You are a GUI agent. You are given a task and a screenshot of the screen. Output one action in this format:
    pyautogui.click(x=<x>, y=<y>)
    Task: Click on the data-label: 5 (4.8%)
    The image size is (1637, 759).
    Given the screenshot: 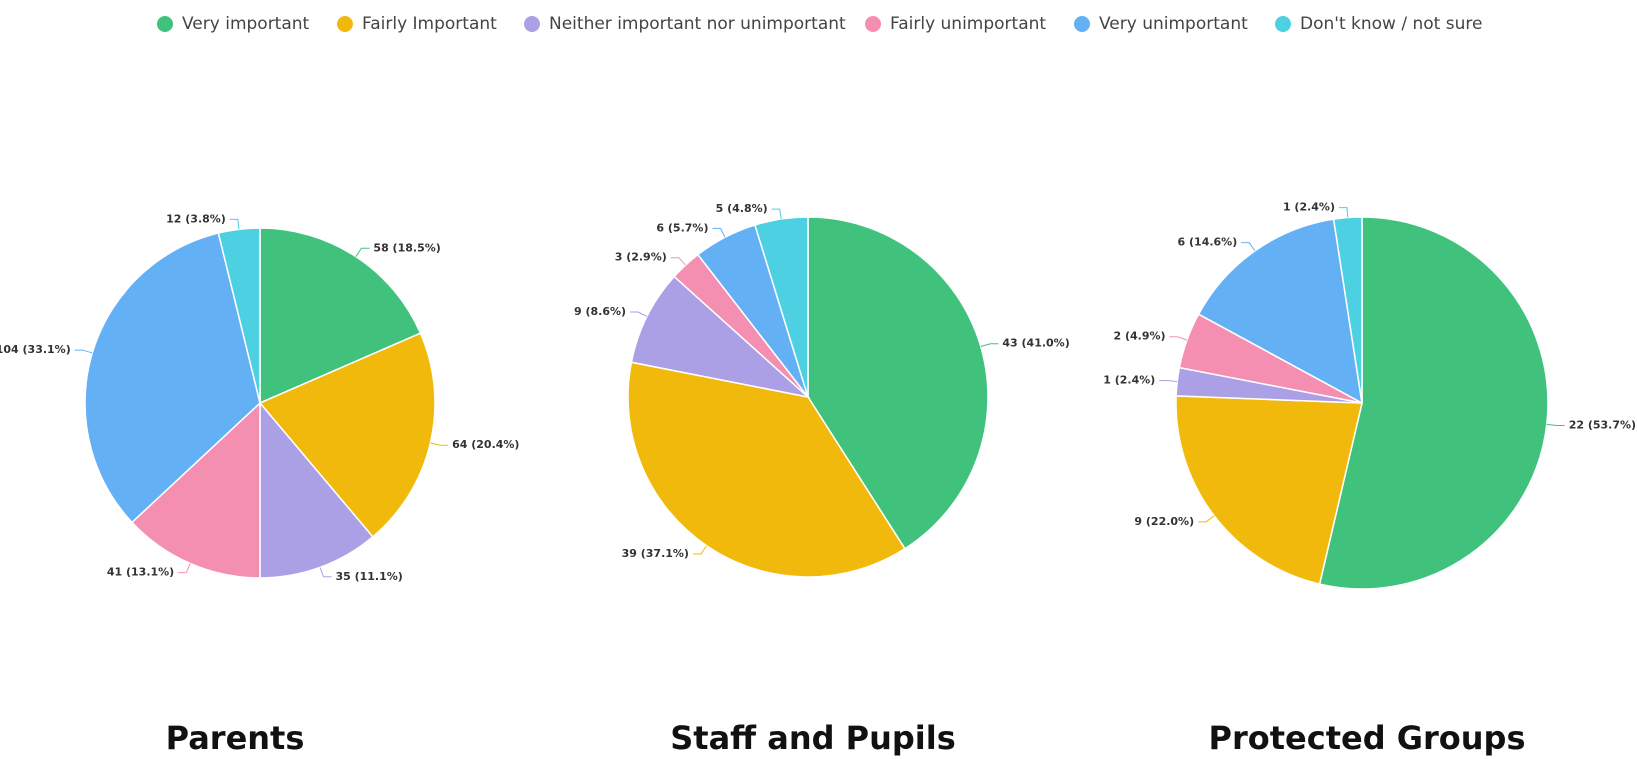 What is the action you would take?
    pyautogui.click(x=742, y=208)
    